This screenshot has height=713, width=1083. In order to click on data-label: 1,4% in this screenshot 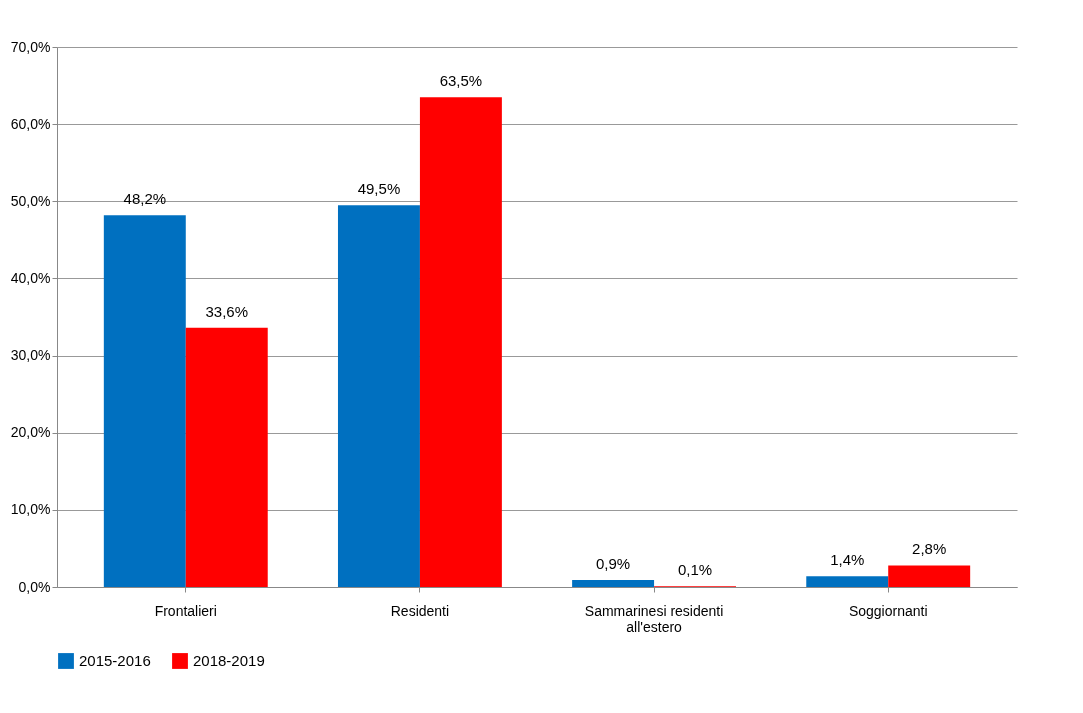, I will do `click(847, 560)`.